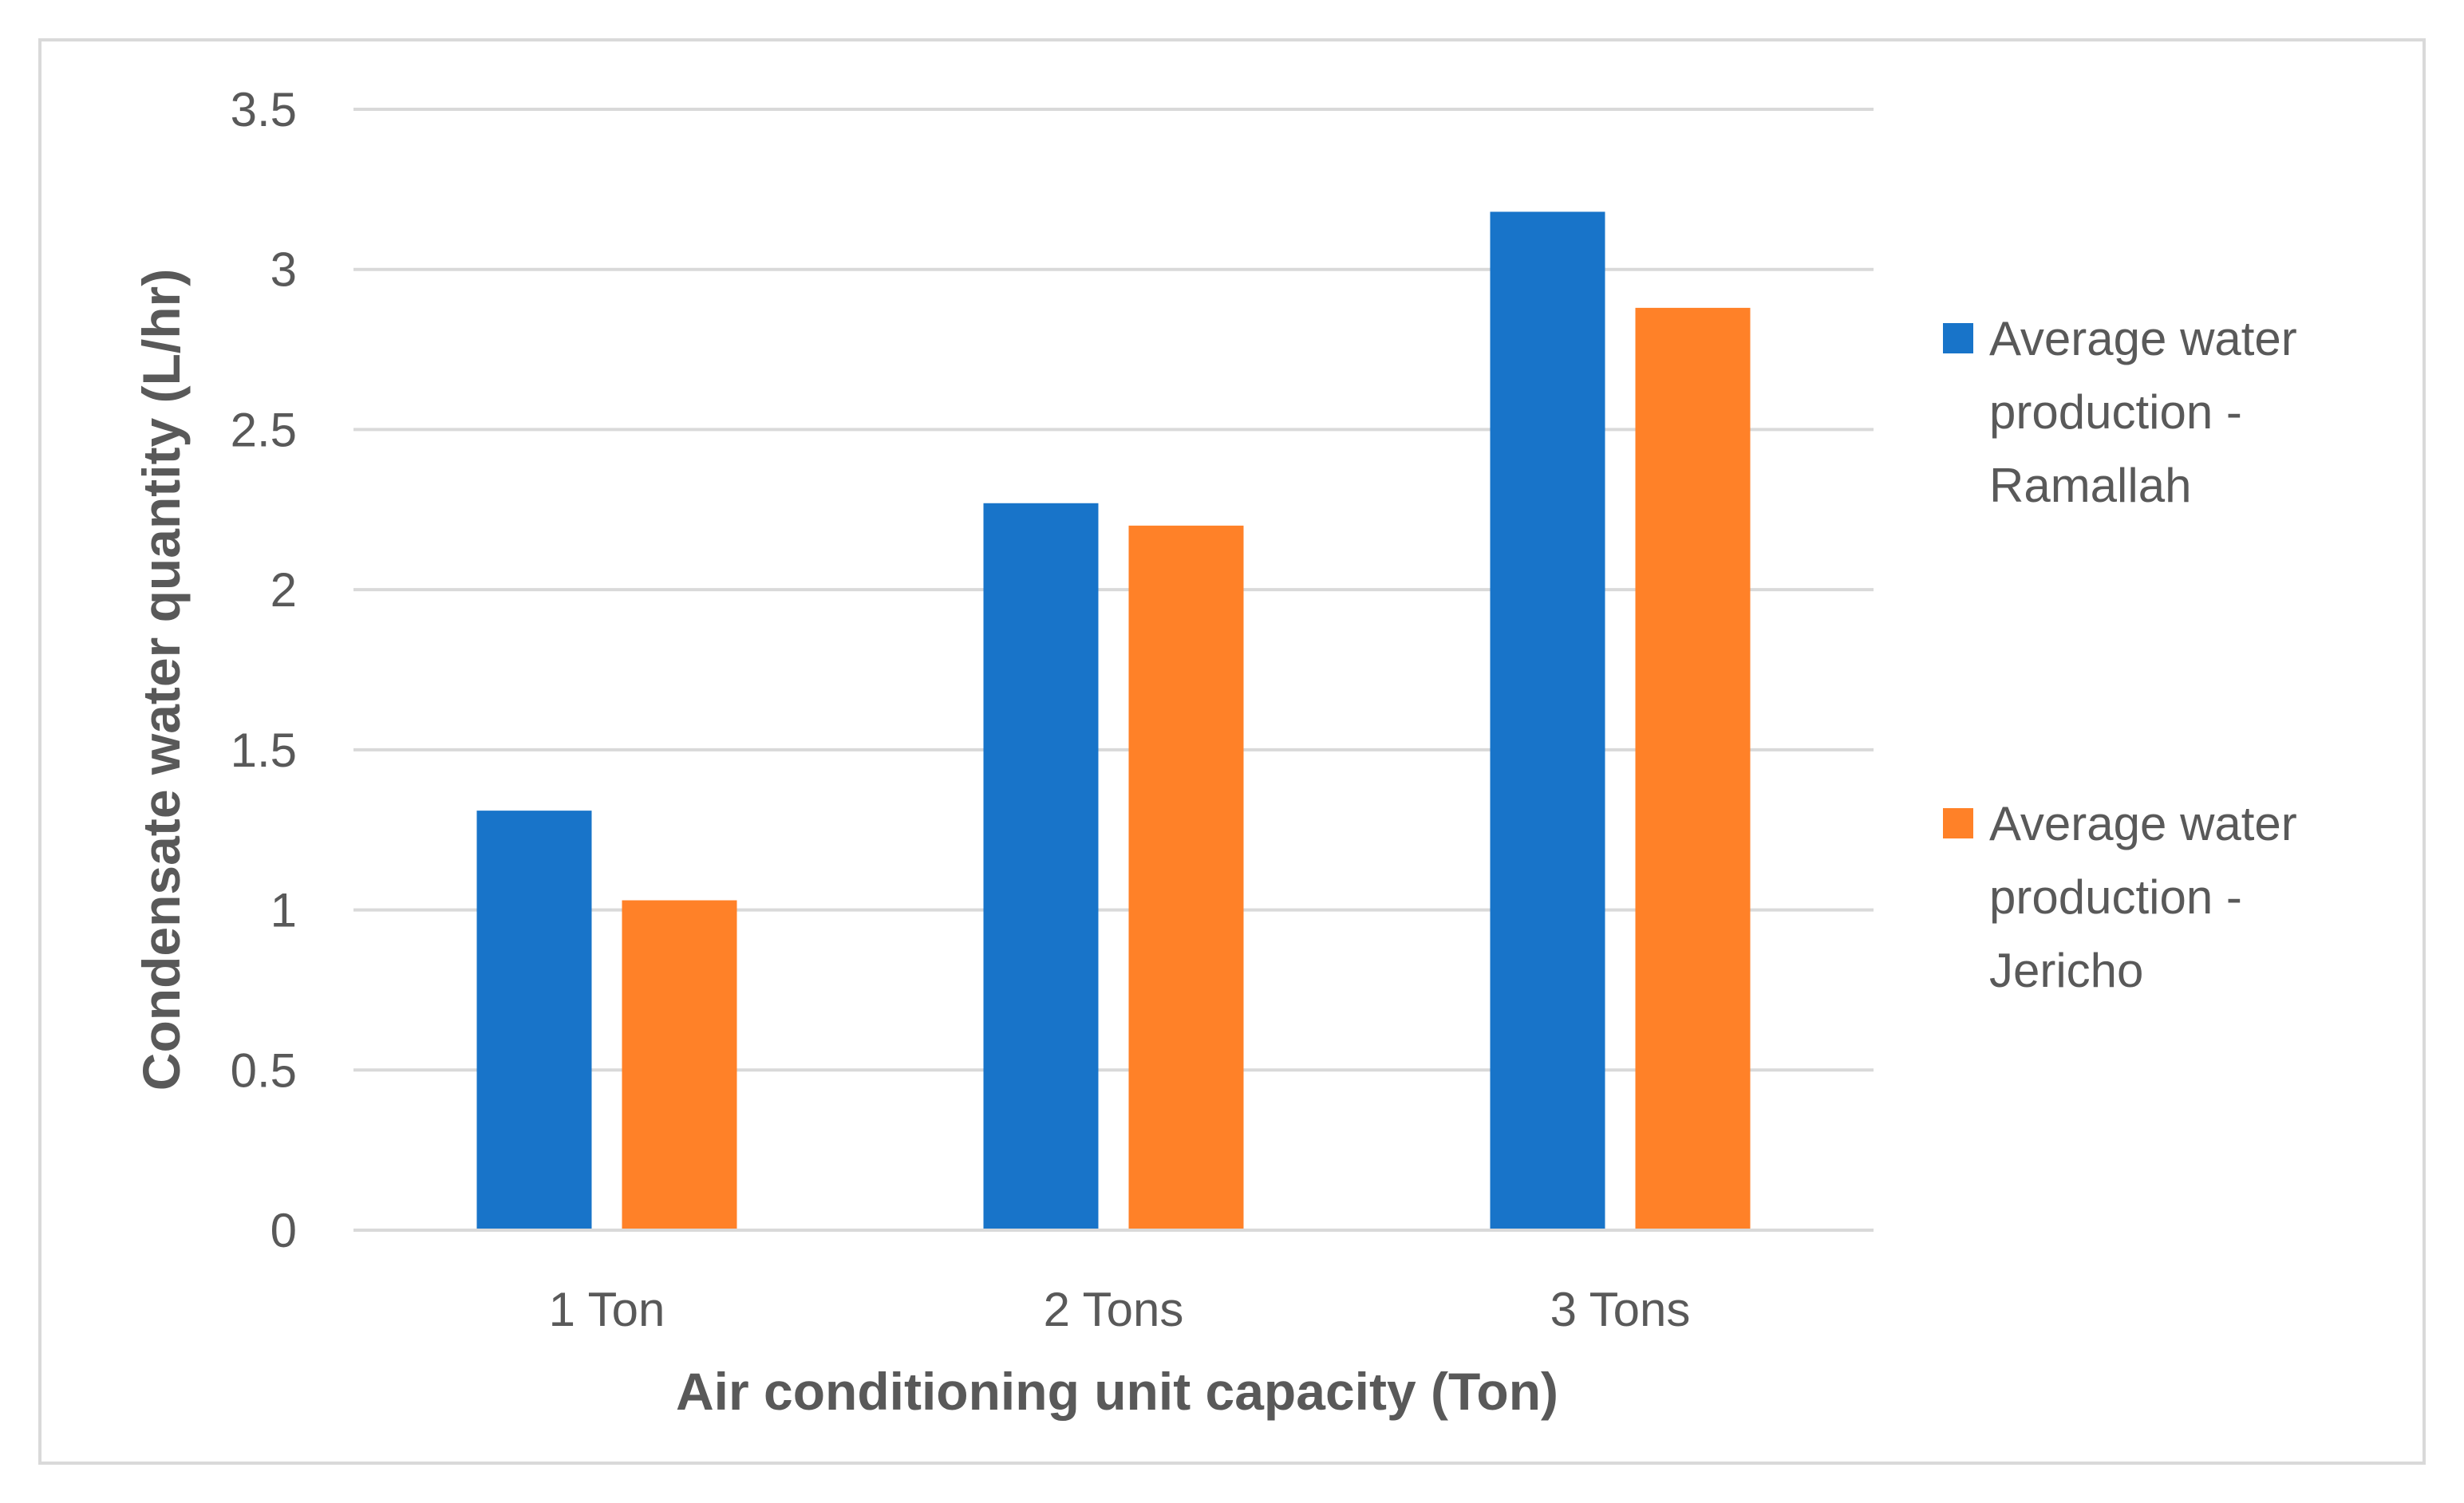  Describe the element at coordinates (607, 1309) in the screenshot. I see `x-tick-label: 1 Ton` at that location.